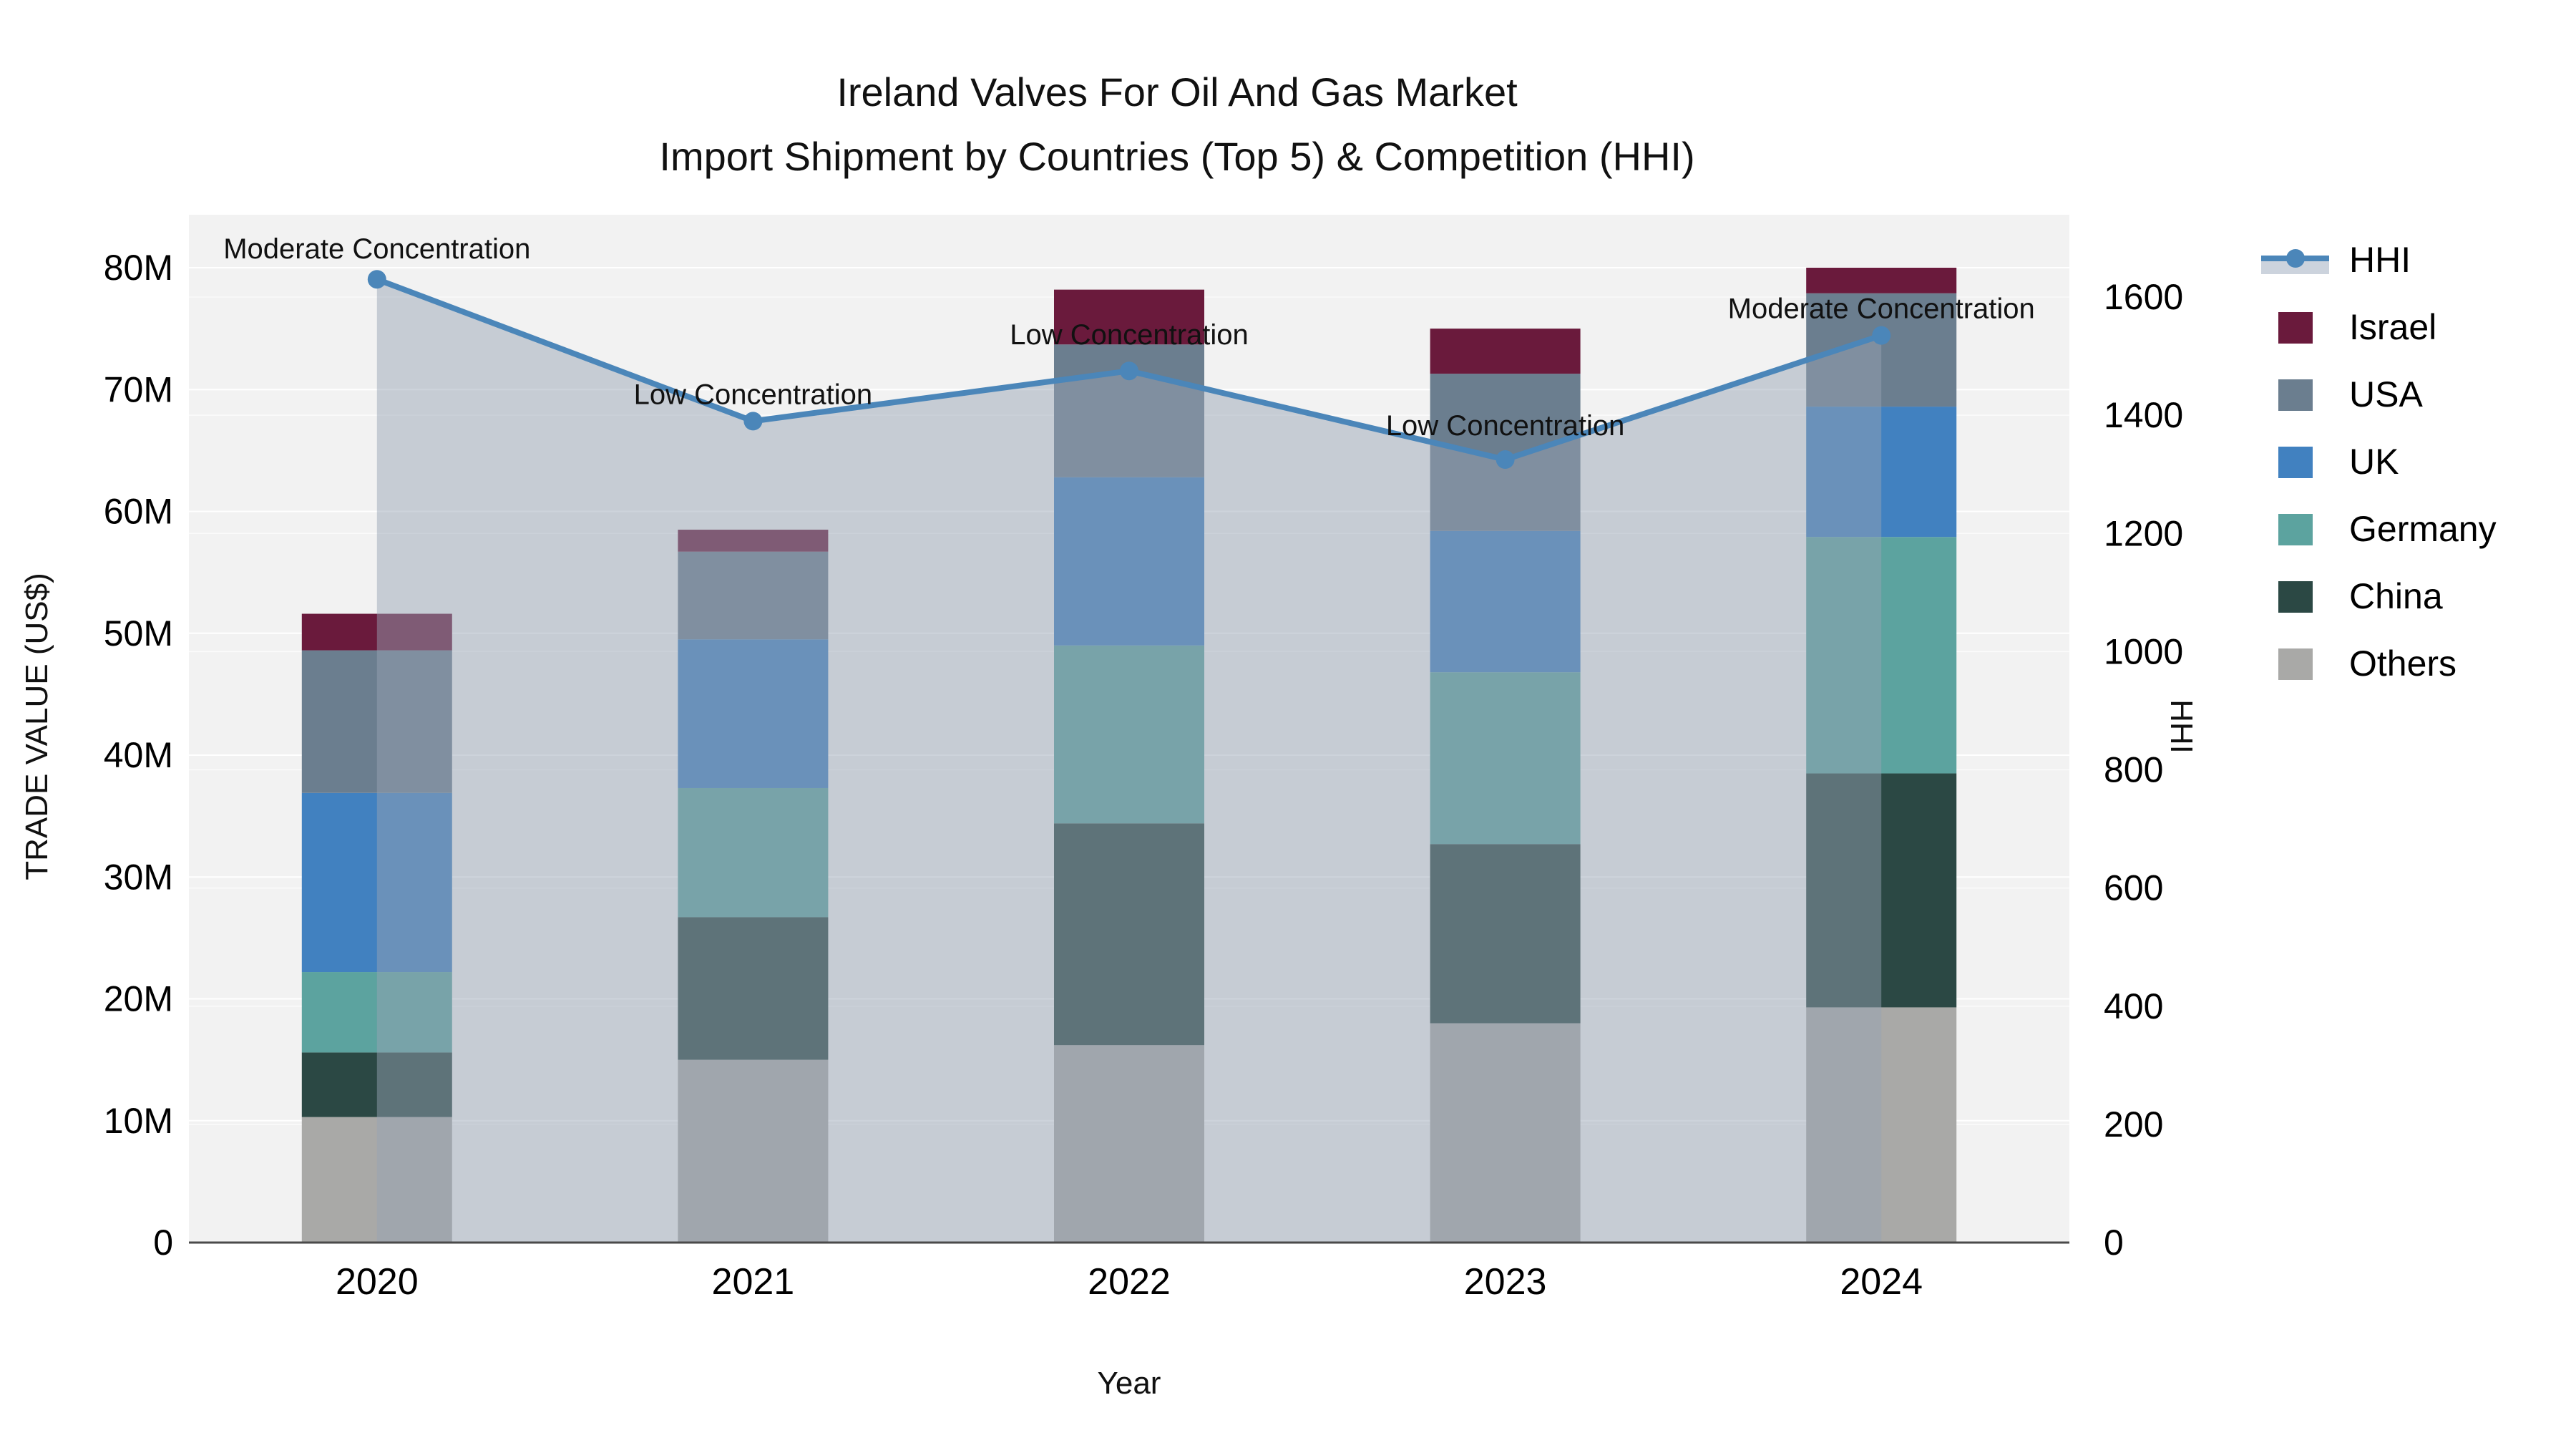 Image resolution: width=2576 pixels, height=1453 pixels. What do you see at coordinates (1881, 1282) in the screenshot?
I see `x-tick-label-2024: 2024` at bounding box center [1881, 1282].